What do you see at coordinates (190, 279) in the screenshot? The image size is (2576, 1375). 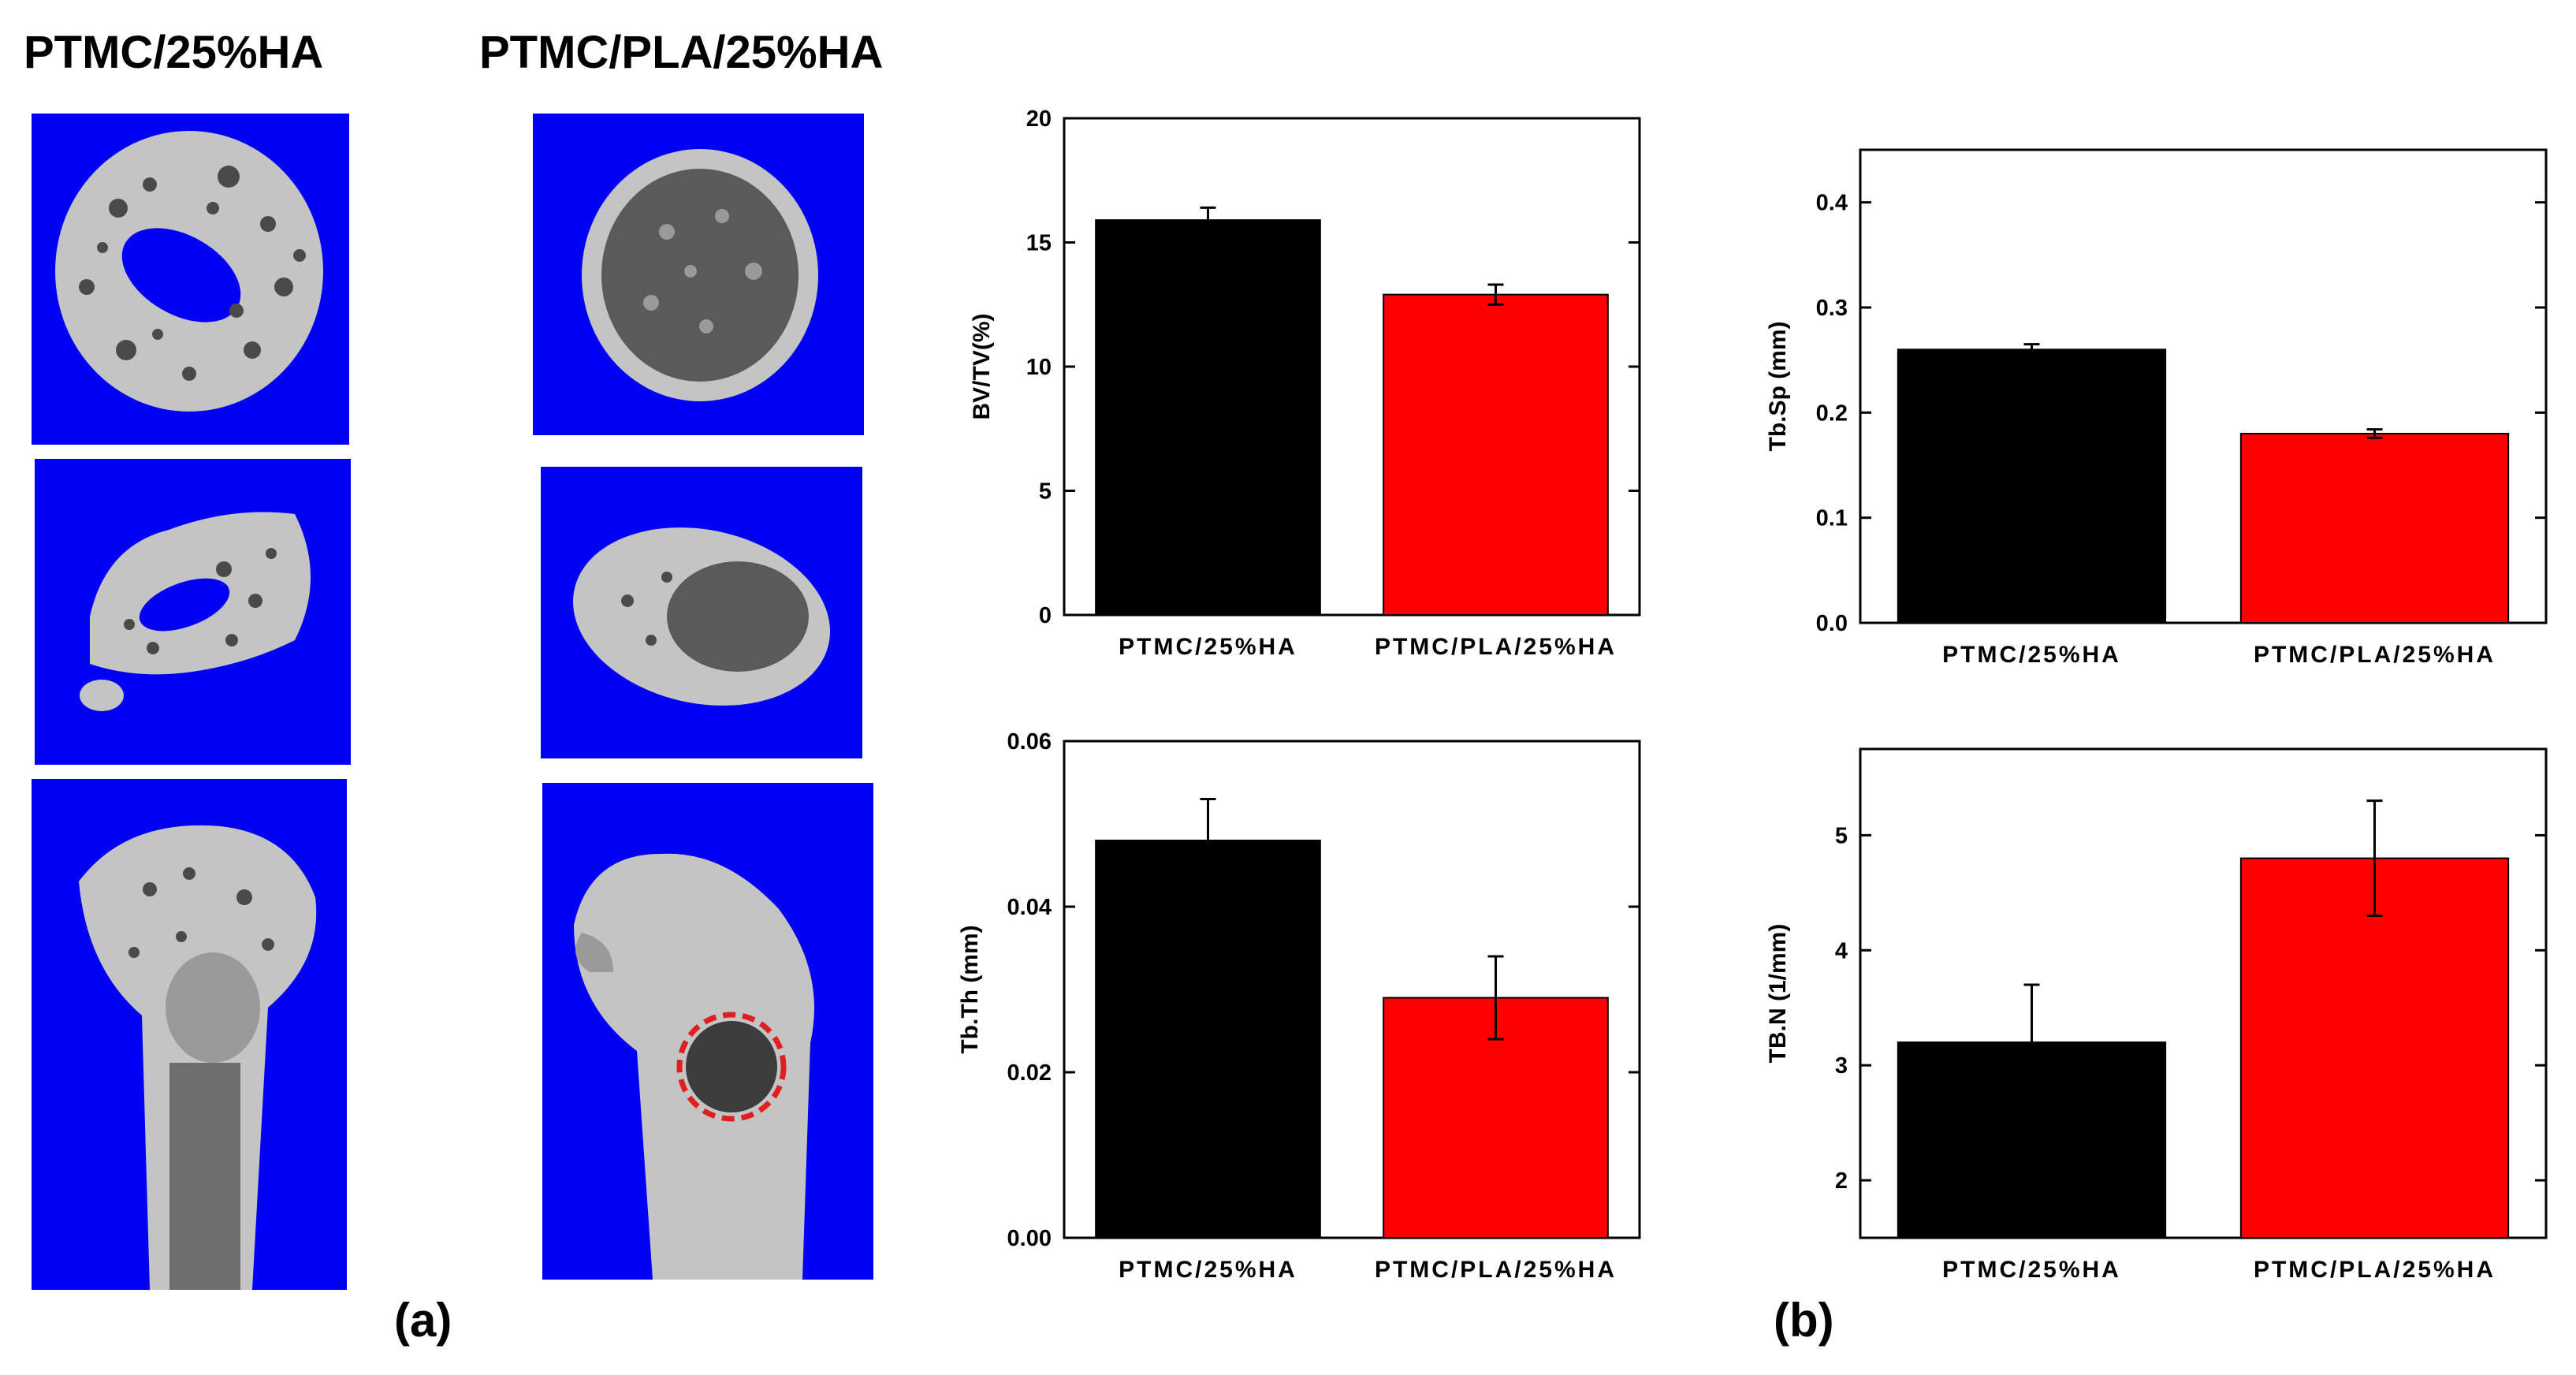 I see `microct-left-cross-section` at bounding box center [190, 279].